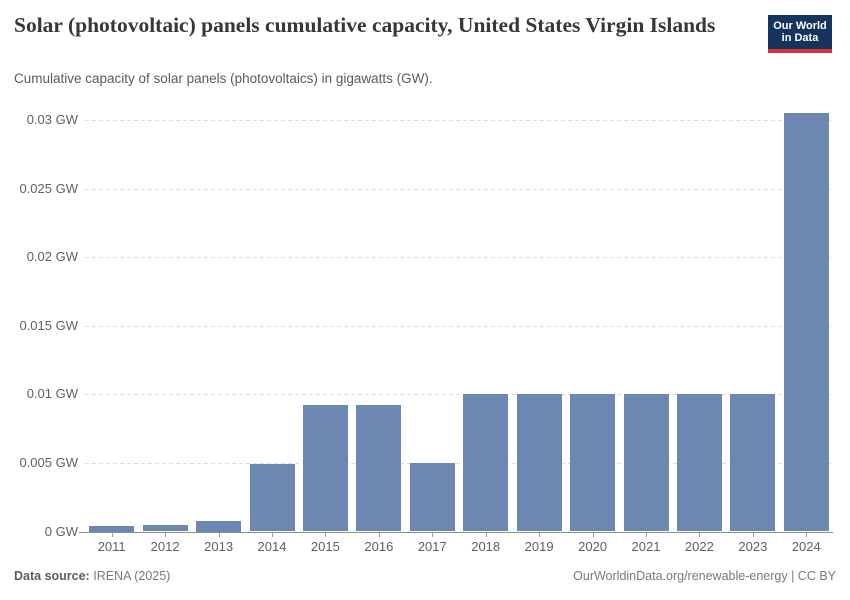  Describe the element at coordinates (800, 51) in the screenshot. I see `owid-logo-red-strip` at that location.